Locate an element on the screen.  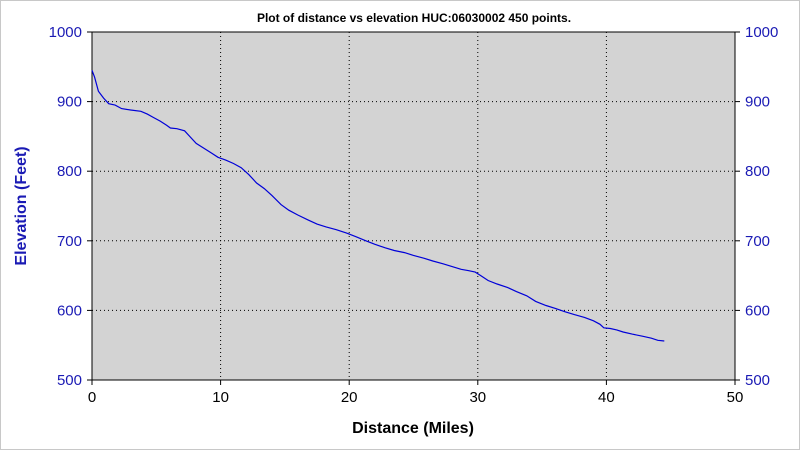
x-tick-label: 50 is located at coordinates (735, 397).